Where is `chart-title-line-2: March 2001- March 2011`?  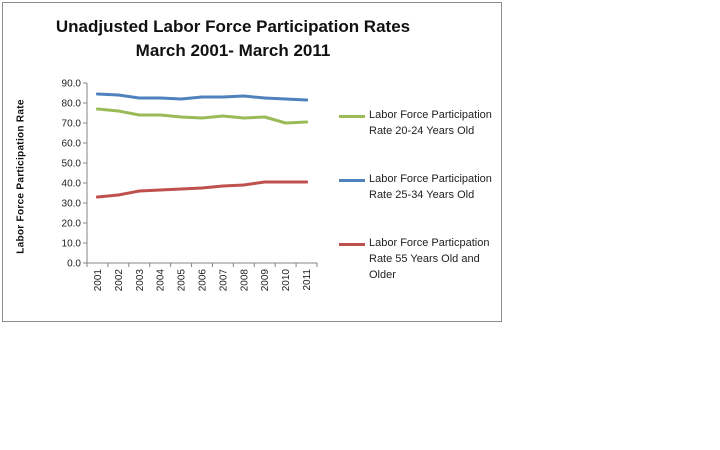 chart-title-line-2: March 2001- March 2011 is located at coordinates (233, 50).